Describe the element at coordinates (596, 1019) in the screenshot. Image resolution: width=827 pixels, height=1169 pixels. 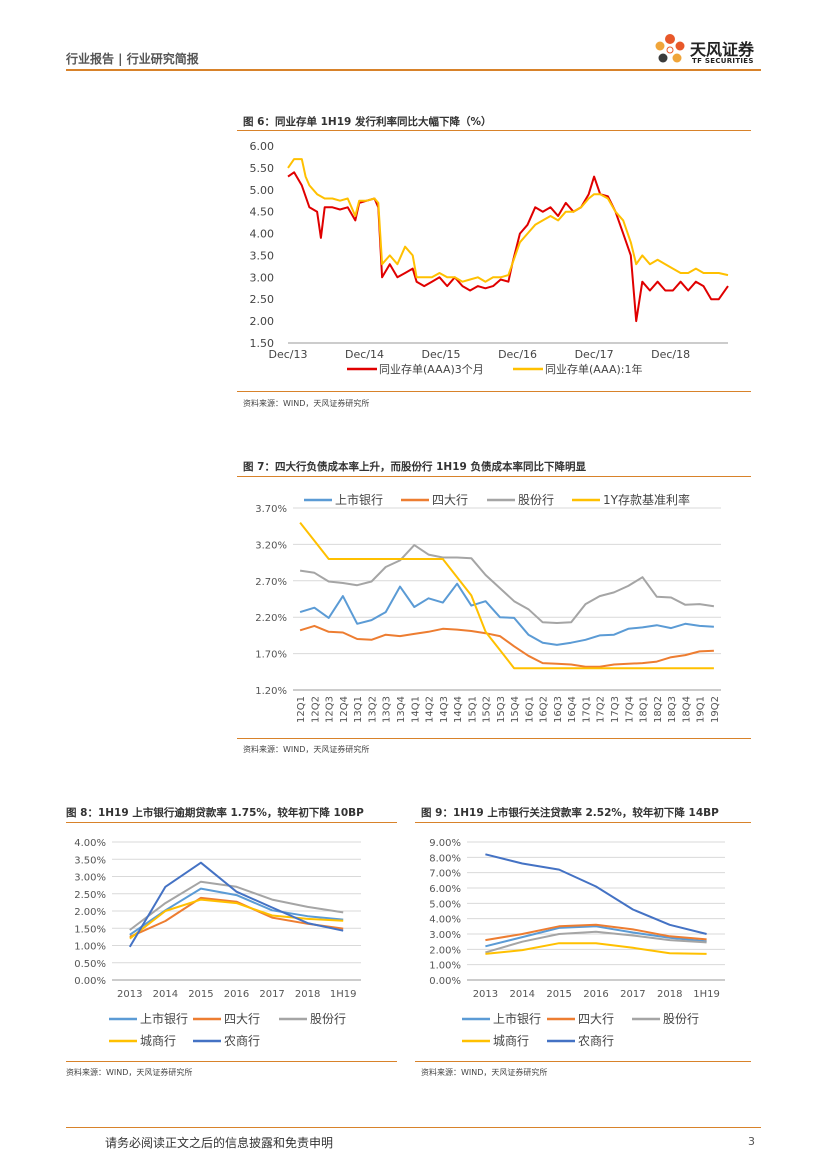
I see `fig9-legend-label: 四大行` at that location.